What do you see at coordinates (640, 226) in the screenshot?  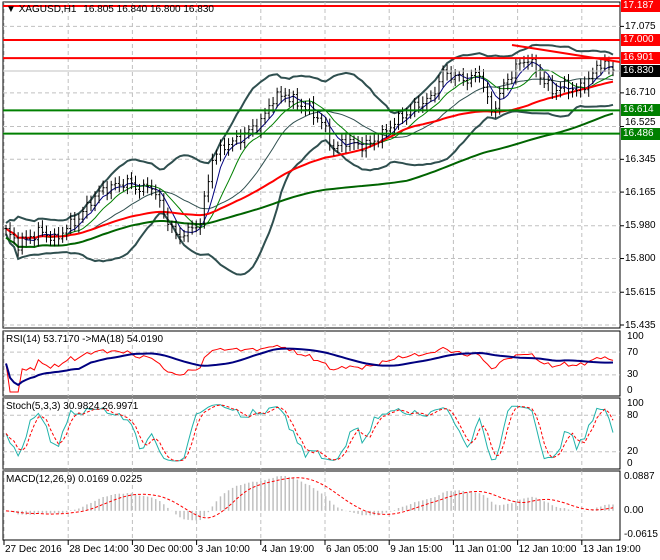 I see `price-tick-label: 15.980` at bounding box center [640, 226].